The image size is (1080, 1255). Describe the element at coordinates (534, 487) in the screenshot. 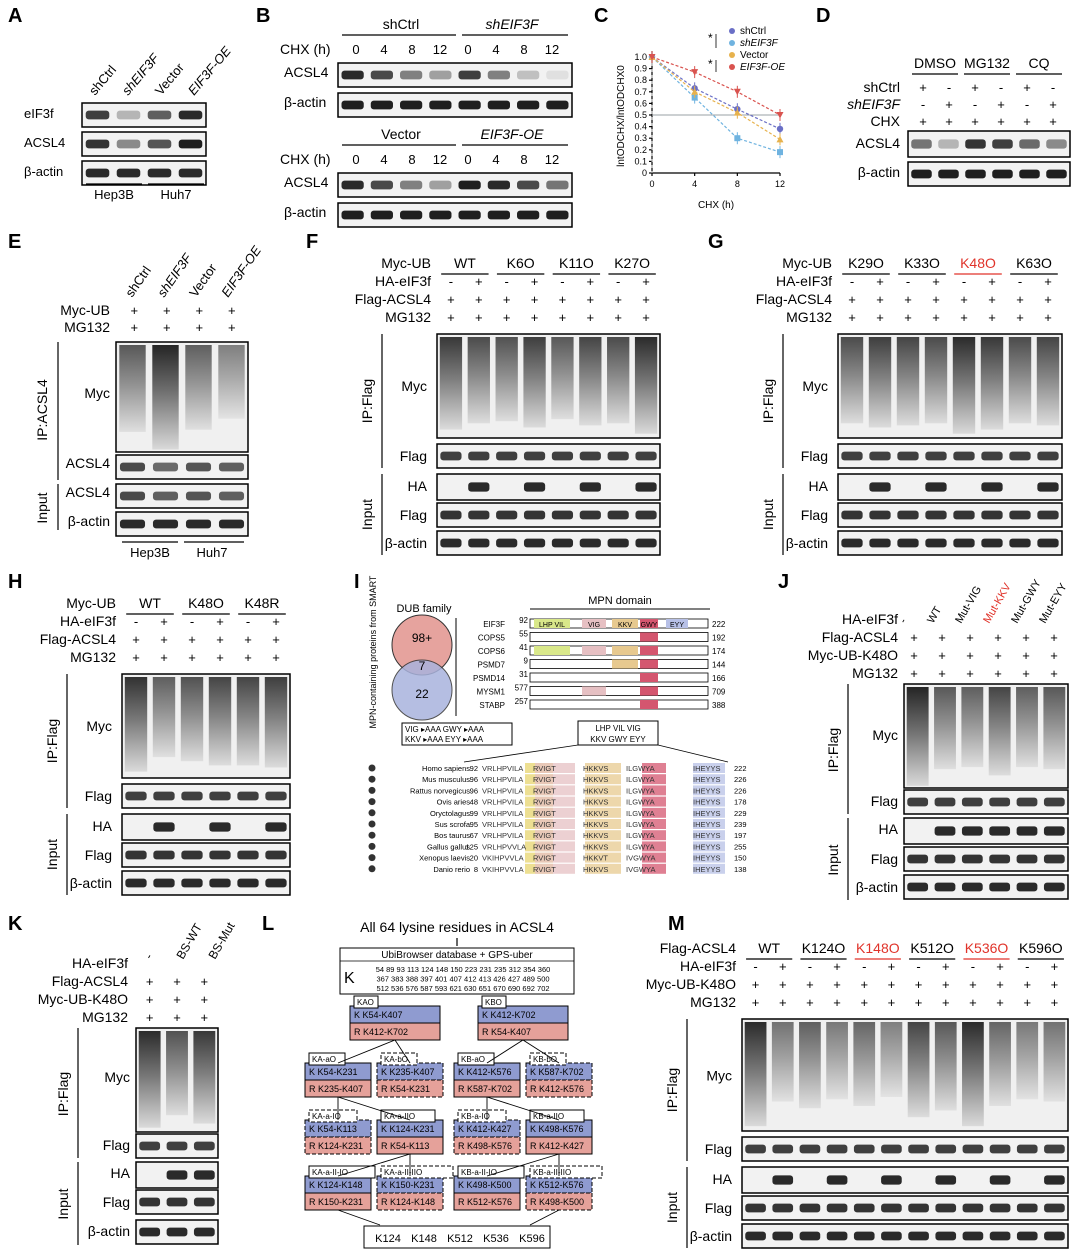

I see `panel-f-ha-band` at that location.